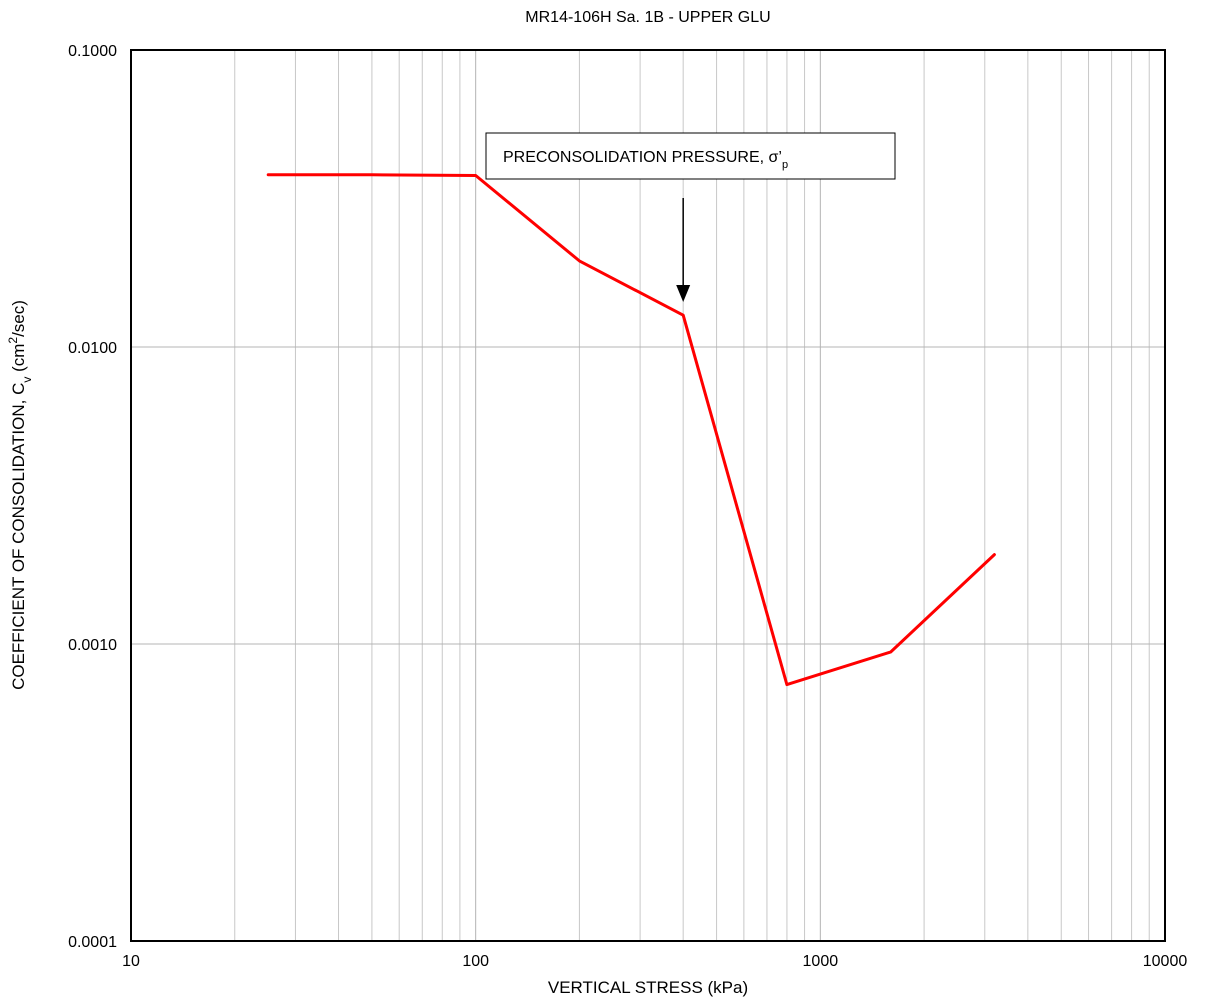 This screenshot has height=998, width=1207. I want to click on y-tick-label: 0.0001, so click(92, 942).